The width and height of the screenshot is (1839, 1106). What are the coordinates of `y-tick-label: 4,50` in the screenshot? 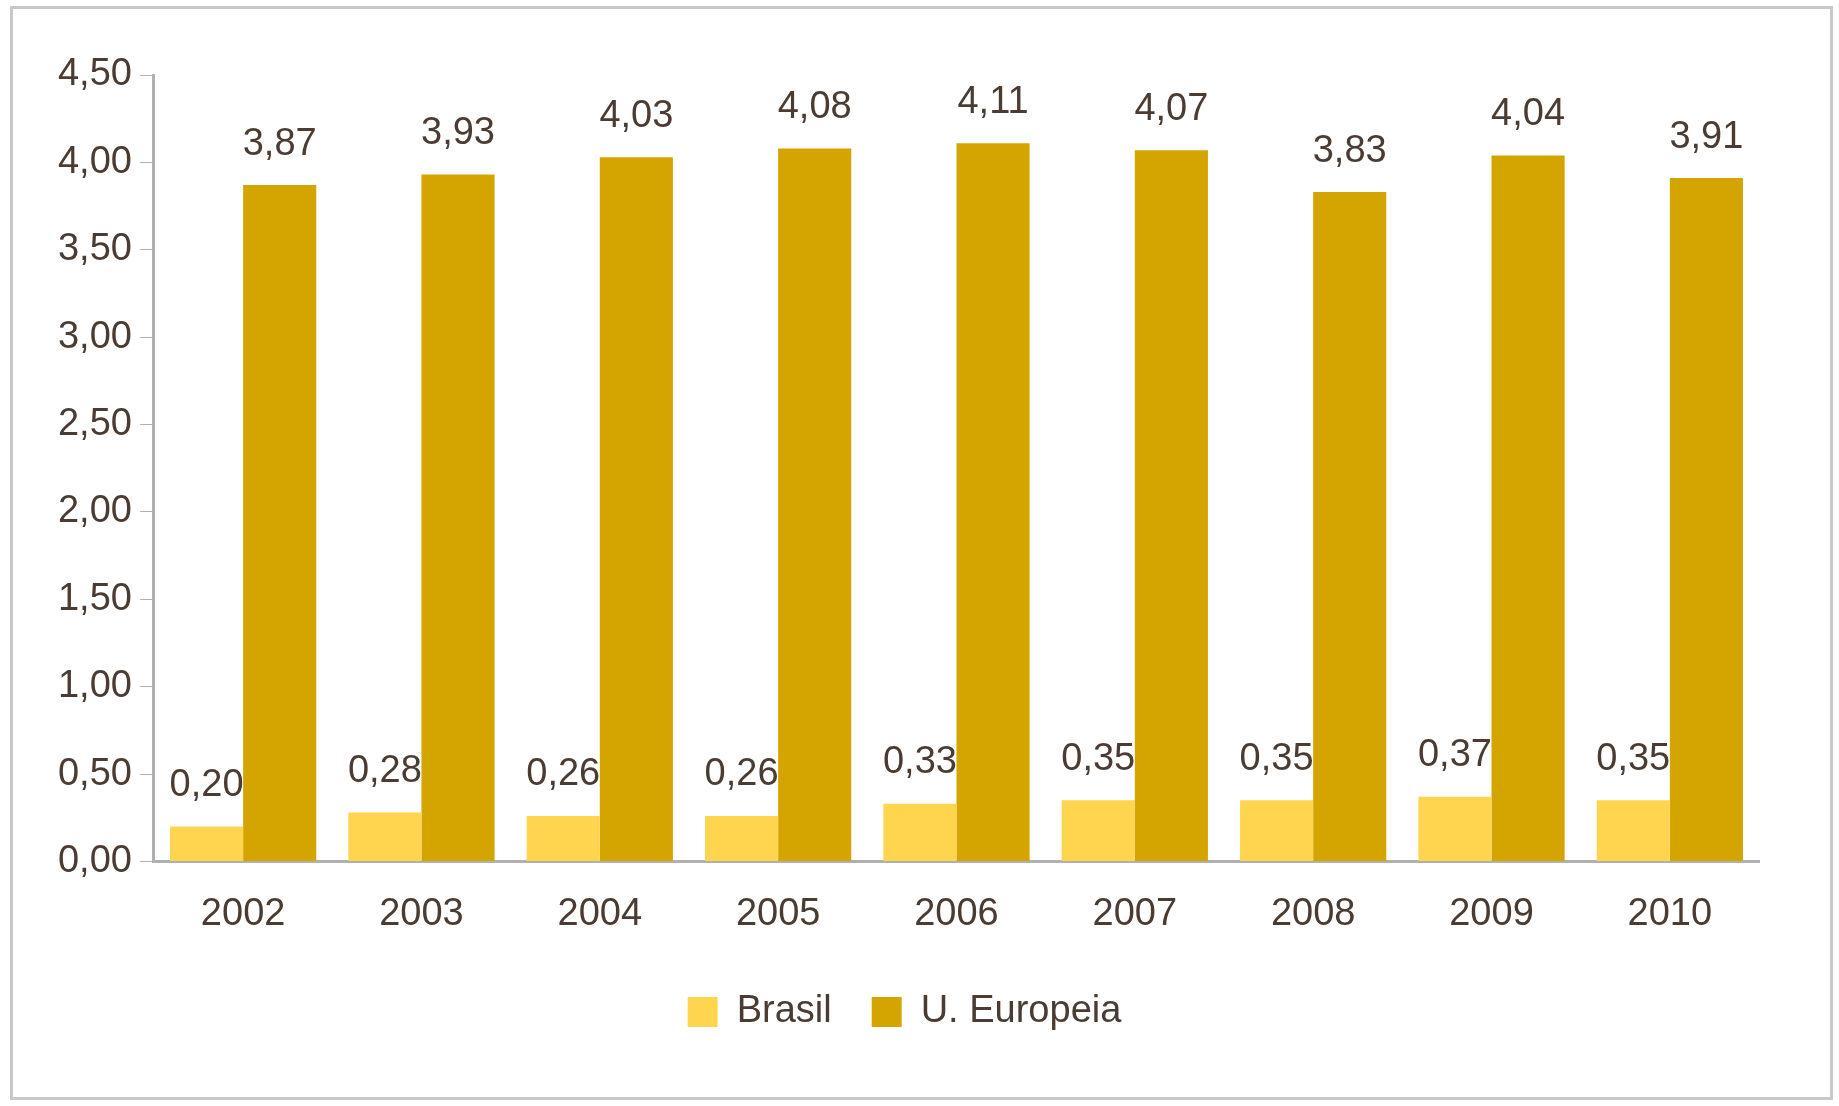 It's located at (94, 72).